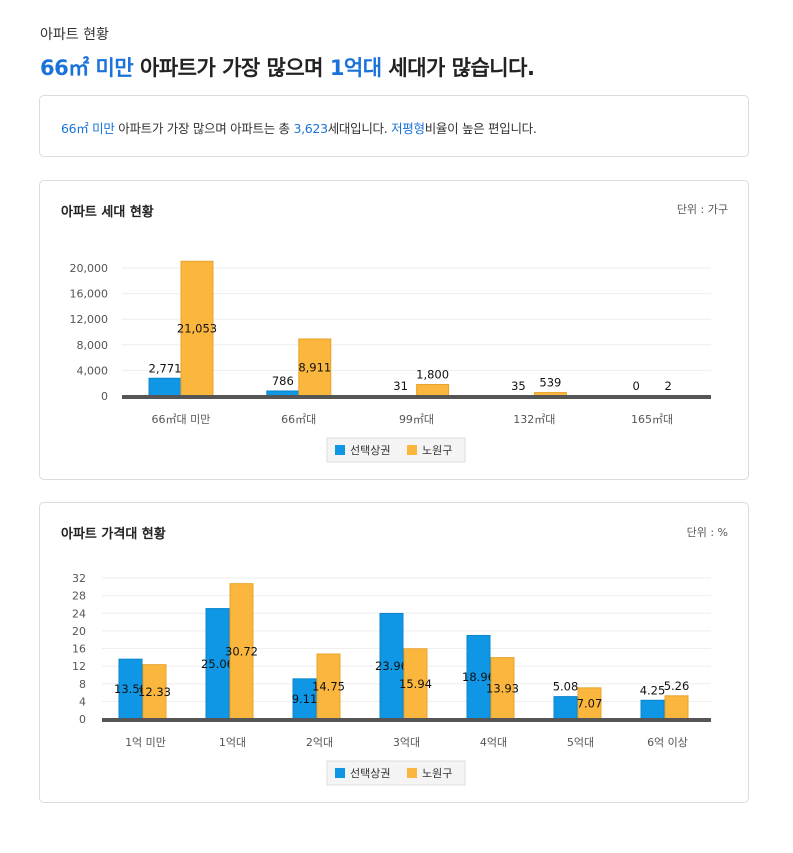  I want to click on data-label: 0, so click(636, 386).